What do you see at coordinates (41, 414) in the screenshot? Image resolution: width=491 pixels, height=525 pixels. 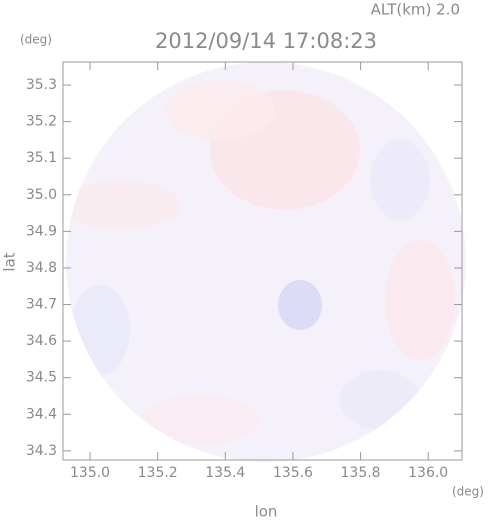 I see `y-tick-label: 34.4` at bounding box center [41, 414].